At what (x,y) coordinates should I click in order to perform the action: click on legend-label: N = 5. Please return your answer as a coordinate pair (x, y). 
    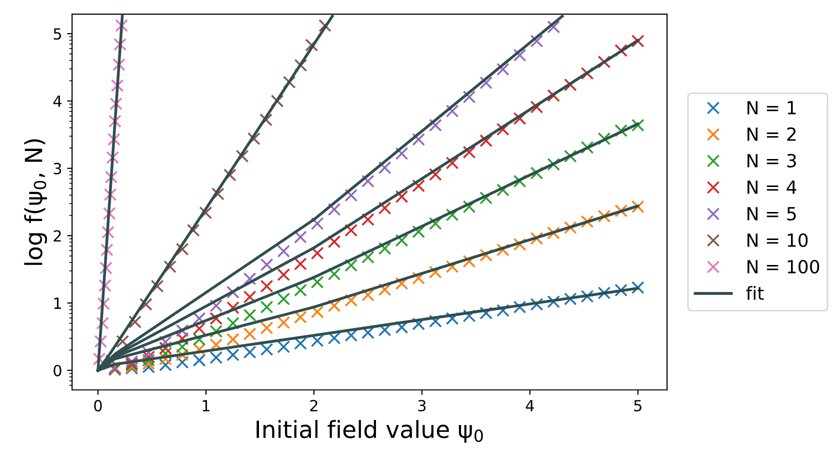
    Looking at the image, I should click on (772, 213).